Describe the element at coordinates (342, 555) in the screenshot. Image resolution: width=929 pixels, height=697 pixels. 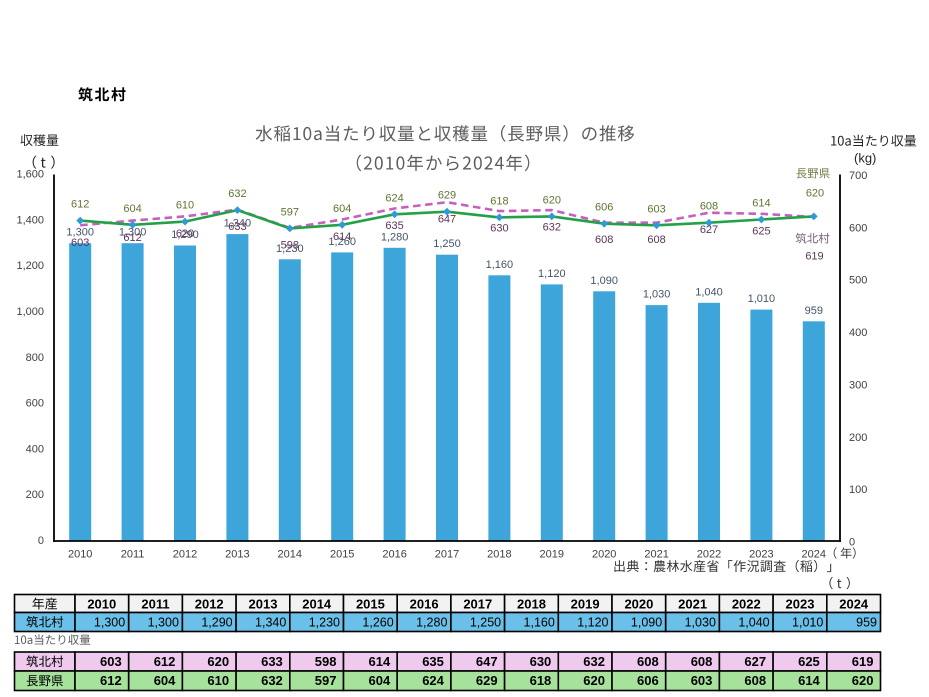
I see `svg-text: 2015` at that location.